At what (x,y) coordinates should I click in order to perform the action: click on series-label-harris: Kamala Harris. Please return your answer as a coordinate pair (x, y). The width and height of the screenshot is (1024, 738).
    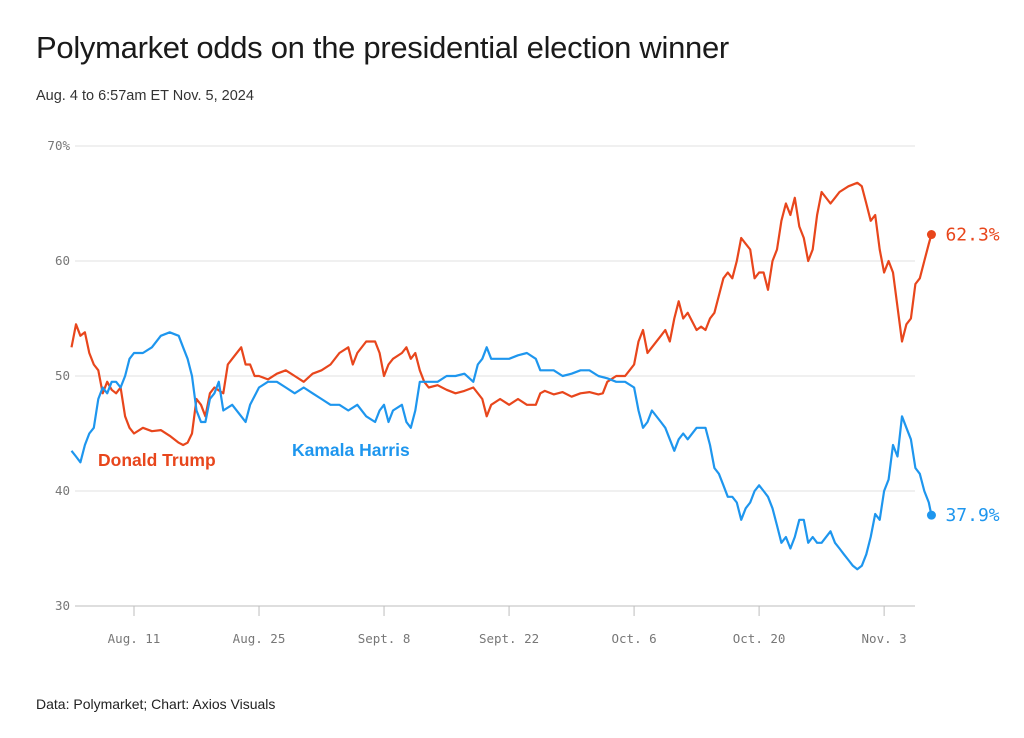
    Looking at the image, I should click on (351, 450).